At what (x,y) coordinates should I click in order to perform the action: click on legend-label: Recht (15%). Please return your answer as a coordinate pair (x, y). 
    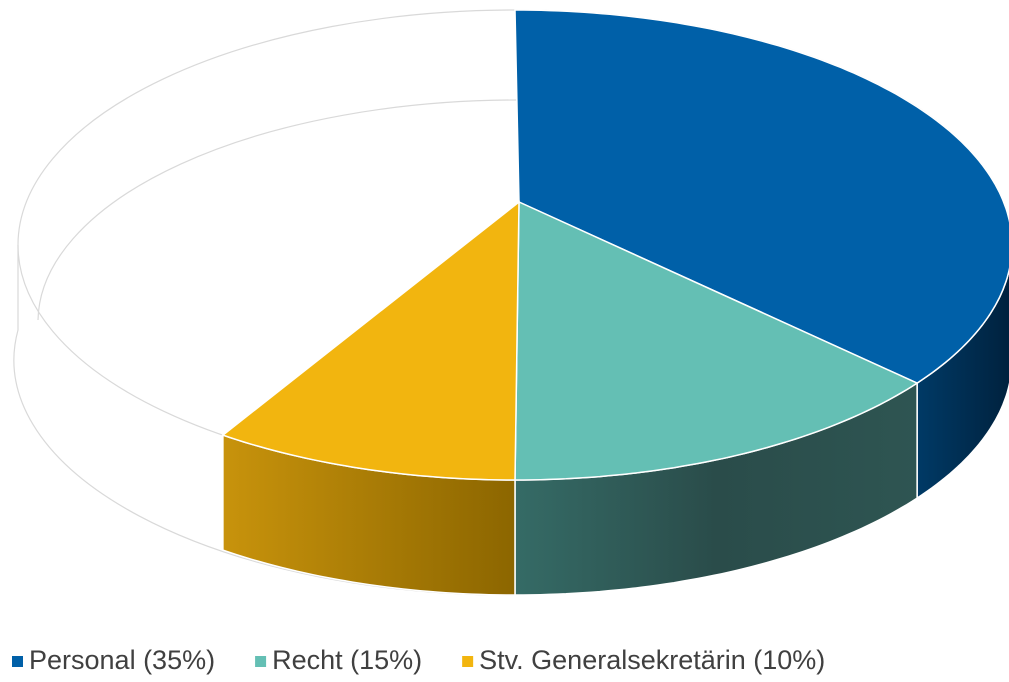
    Looking at the image, I should click on (347, 660).